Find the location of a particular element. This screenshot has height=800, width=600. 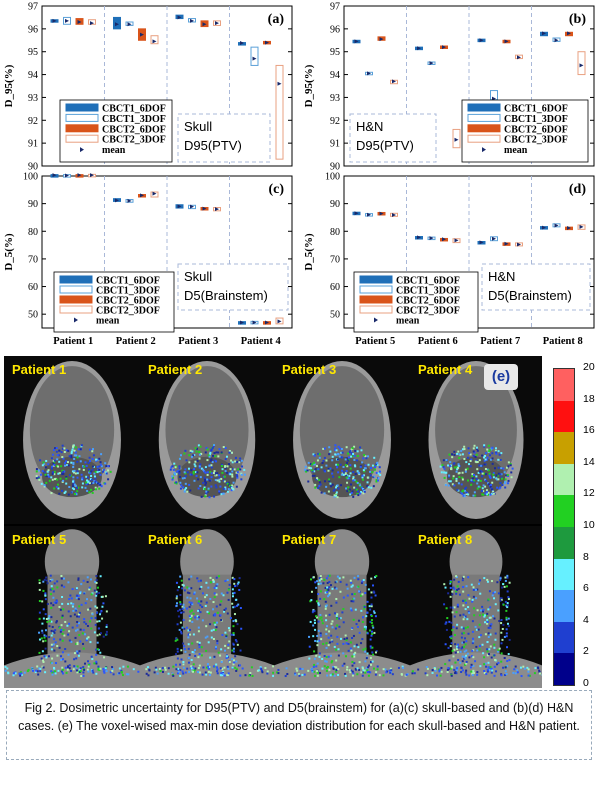

y-tick-label: 93 is located at coordinates (335, 98).